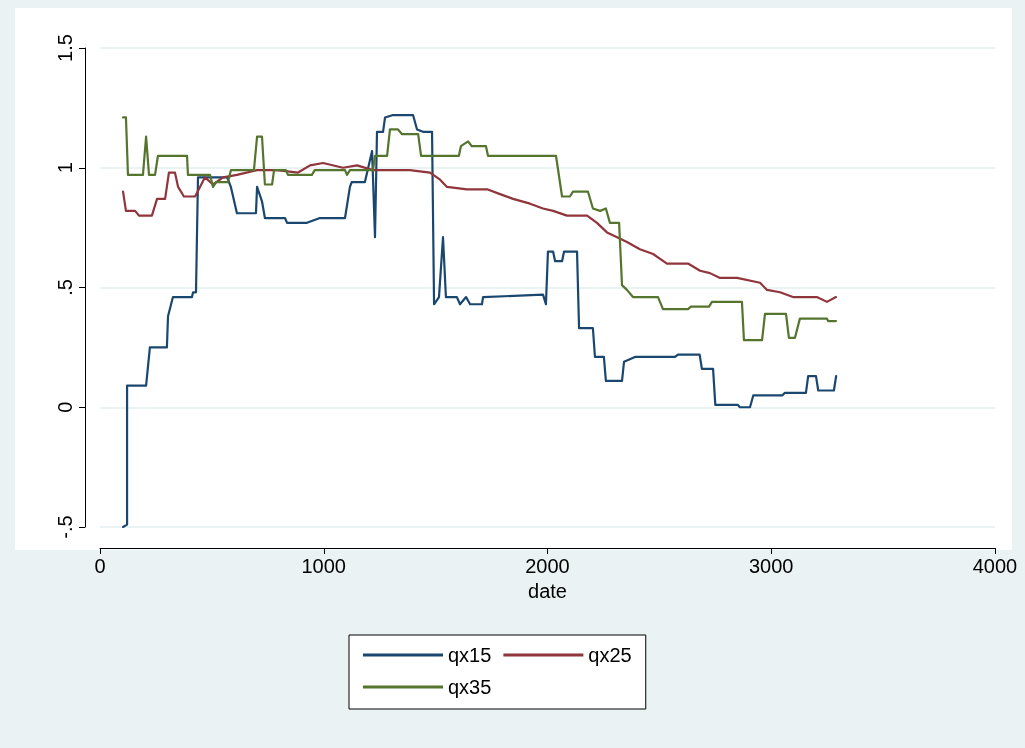 This screenshot has width=1025, height=748. What do you see at coordinates (995, 566) in the screenshot?
I see `x-tick-label: 4000` at bounding box center [995, 566].